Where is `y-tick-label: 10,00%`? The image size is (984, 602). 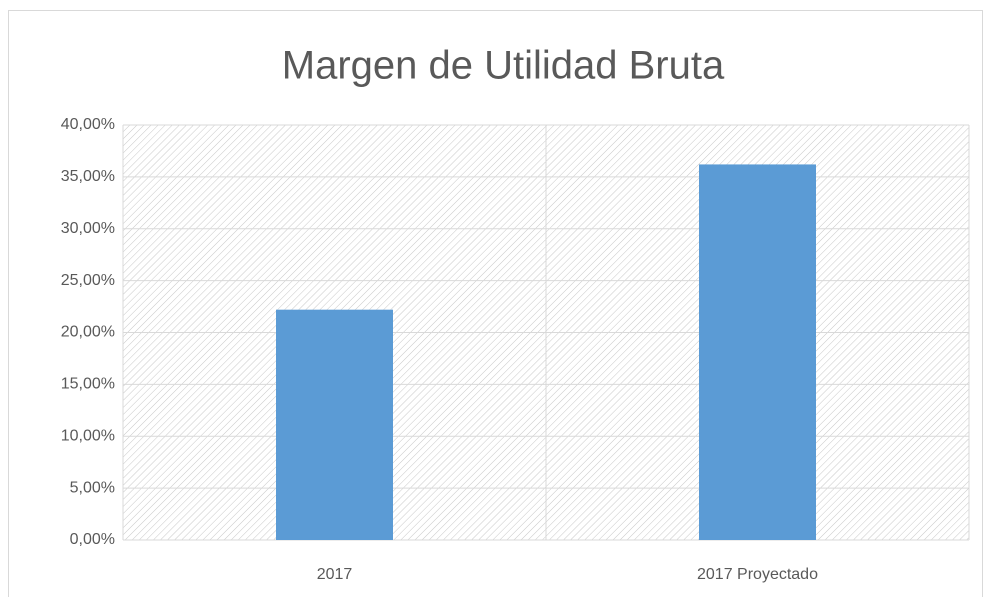 y-tick-label: 10,00% is located at coordinates (88, 435).